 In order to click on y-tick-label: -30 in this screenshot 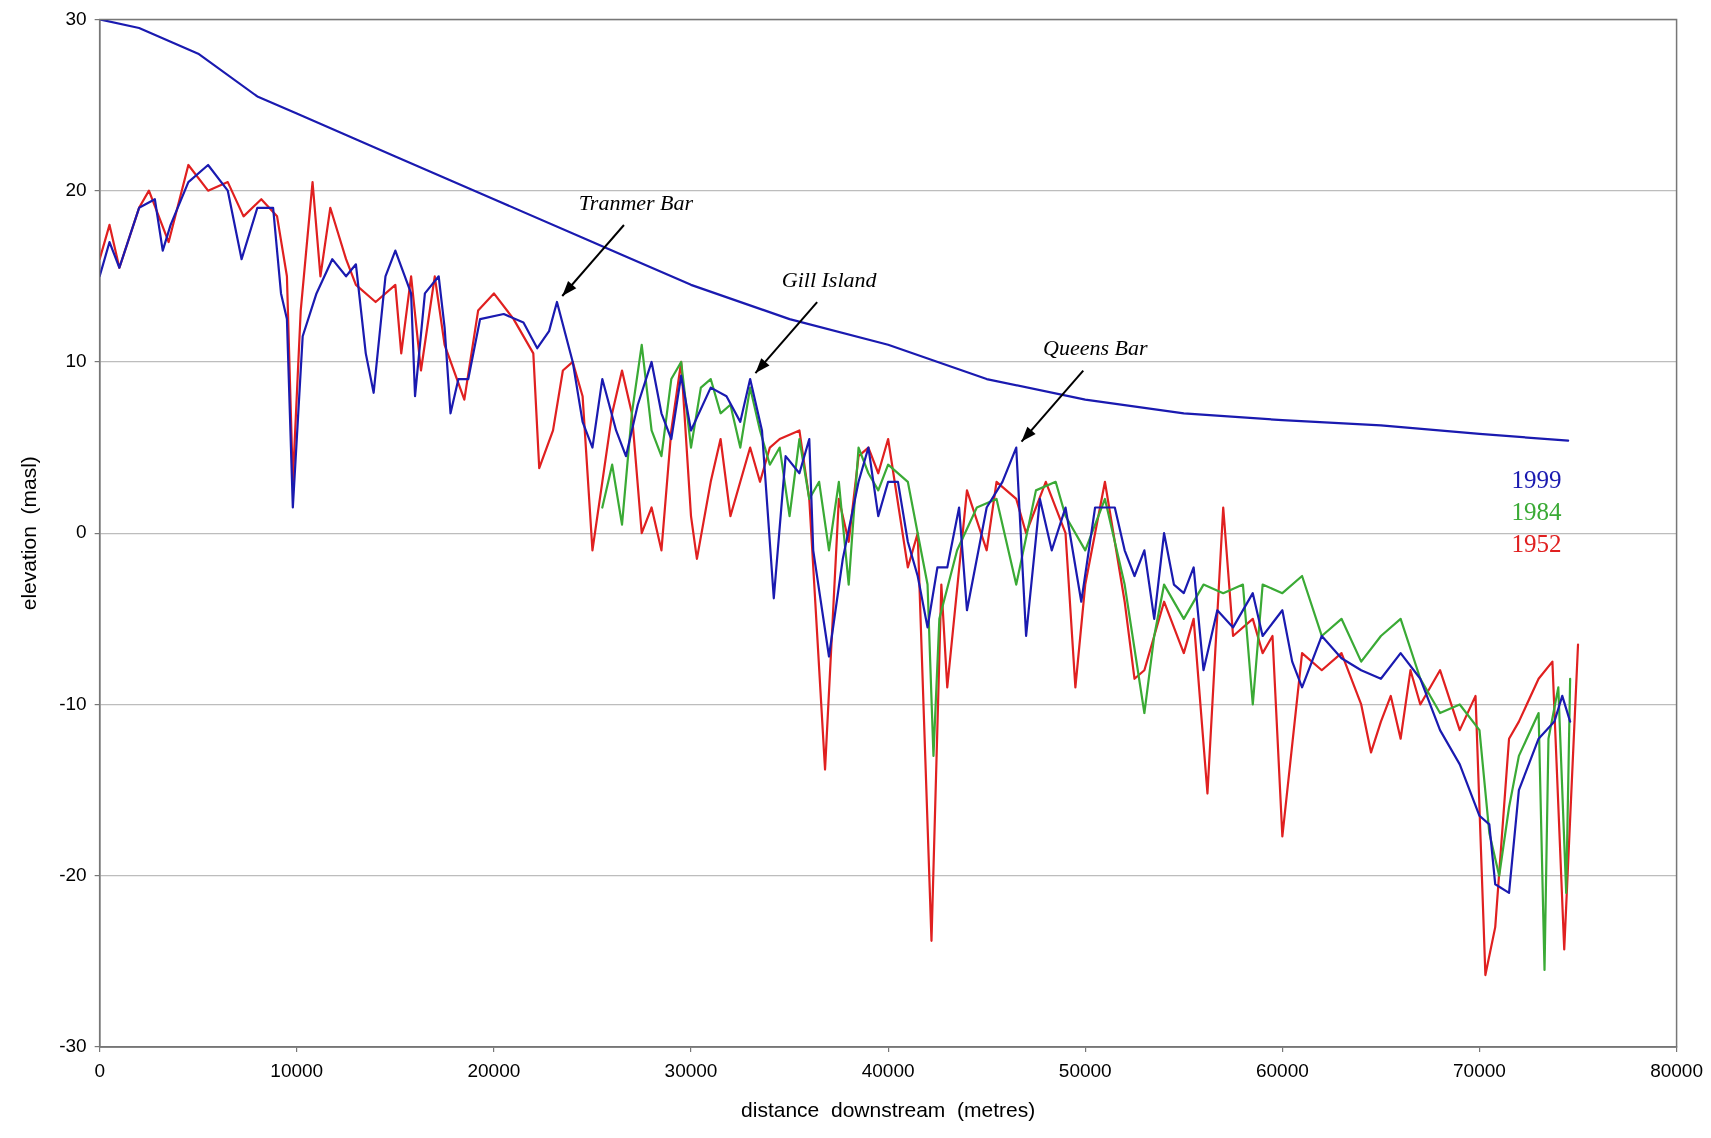, I will do `click(73, 1046)`.